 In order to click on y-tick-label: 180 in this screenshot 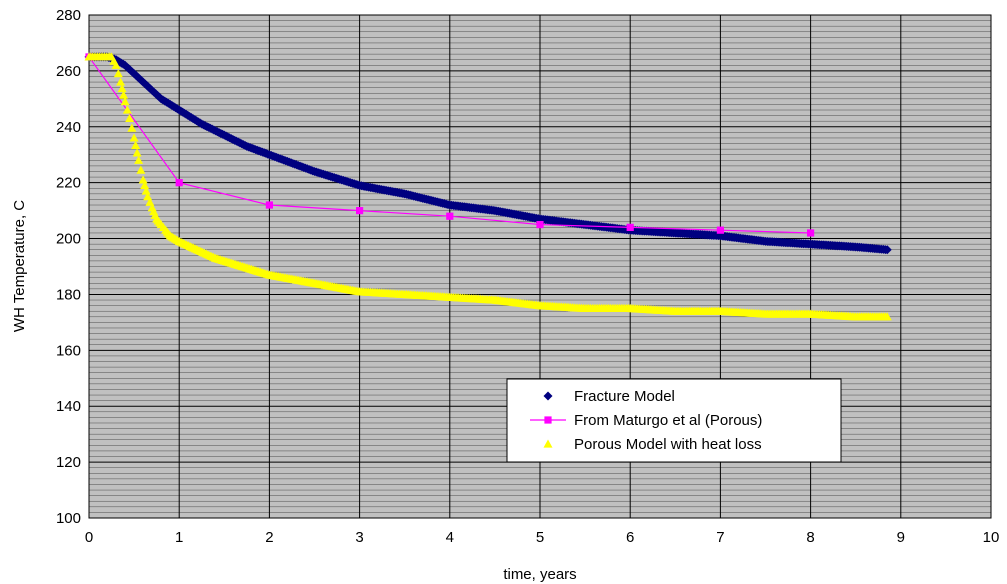, I will do `click(68, 294)`.